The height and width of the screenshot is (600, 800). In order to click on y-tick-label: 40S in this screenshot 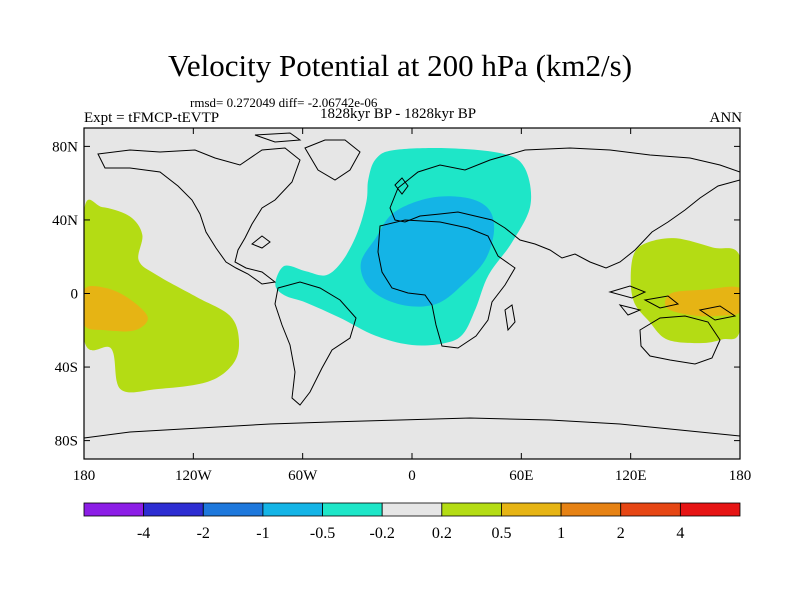, I will do `click(66, 368)`.